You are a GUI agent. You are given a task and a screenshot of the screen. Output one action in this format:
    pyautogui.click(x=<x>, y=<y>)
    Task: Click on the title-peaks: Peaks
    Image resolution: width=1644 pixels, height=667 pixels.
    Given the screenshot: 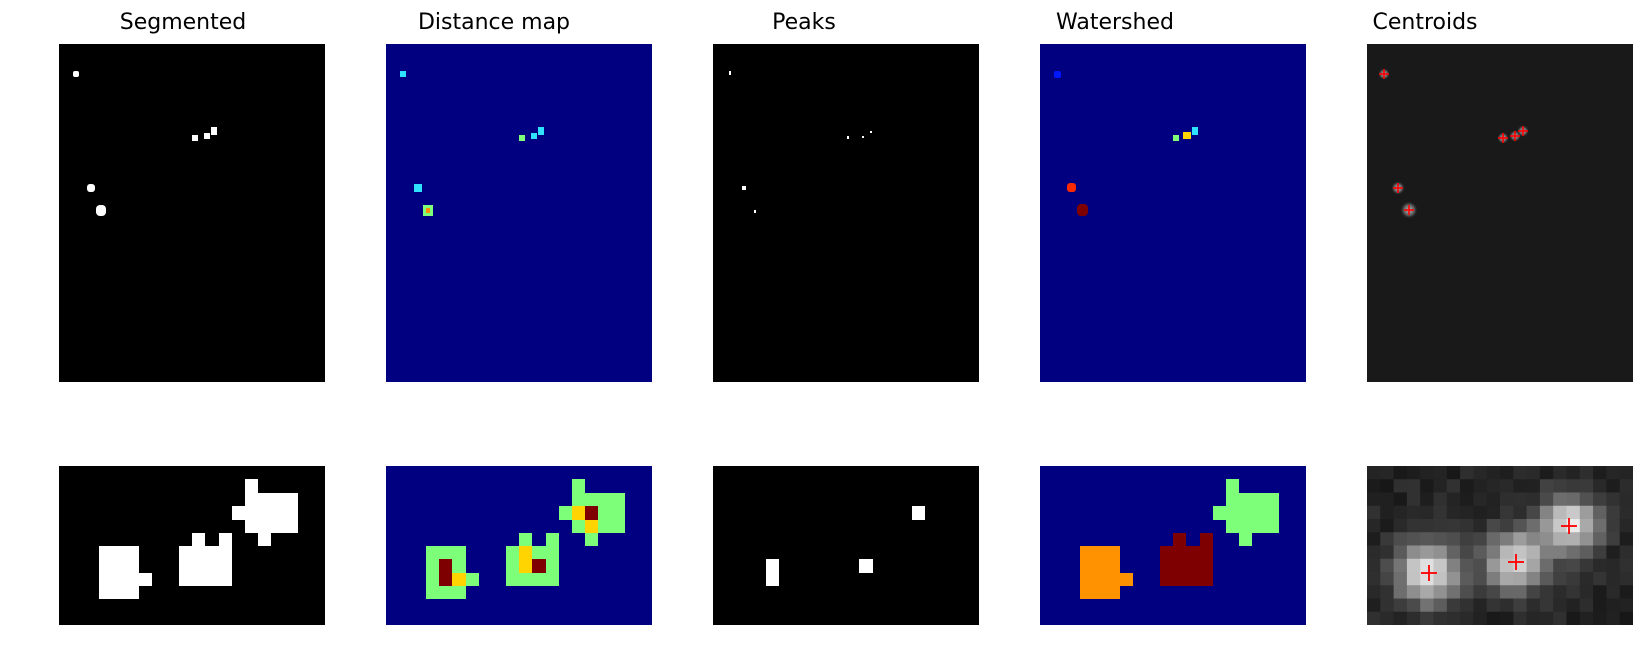 What is the action you would take?
    pyautogui.click(x=804, y=22)
    